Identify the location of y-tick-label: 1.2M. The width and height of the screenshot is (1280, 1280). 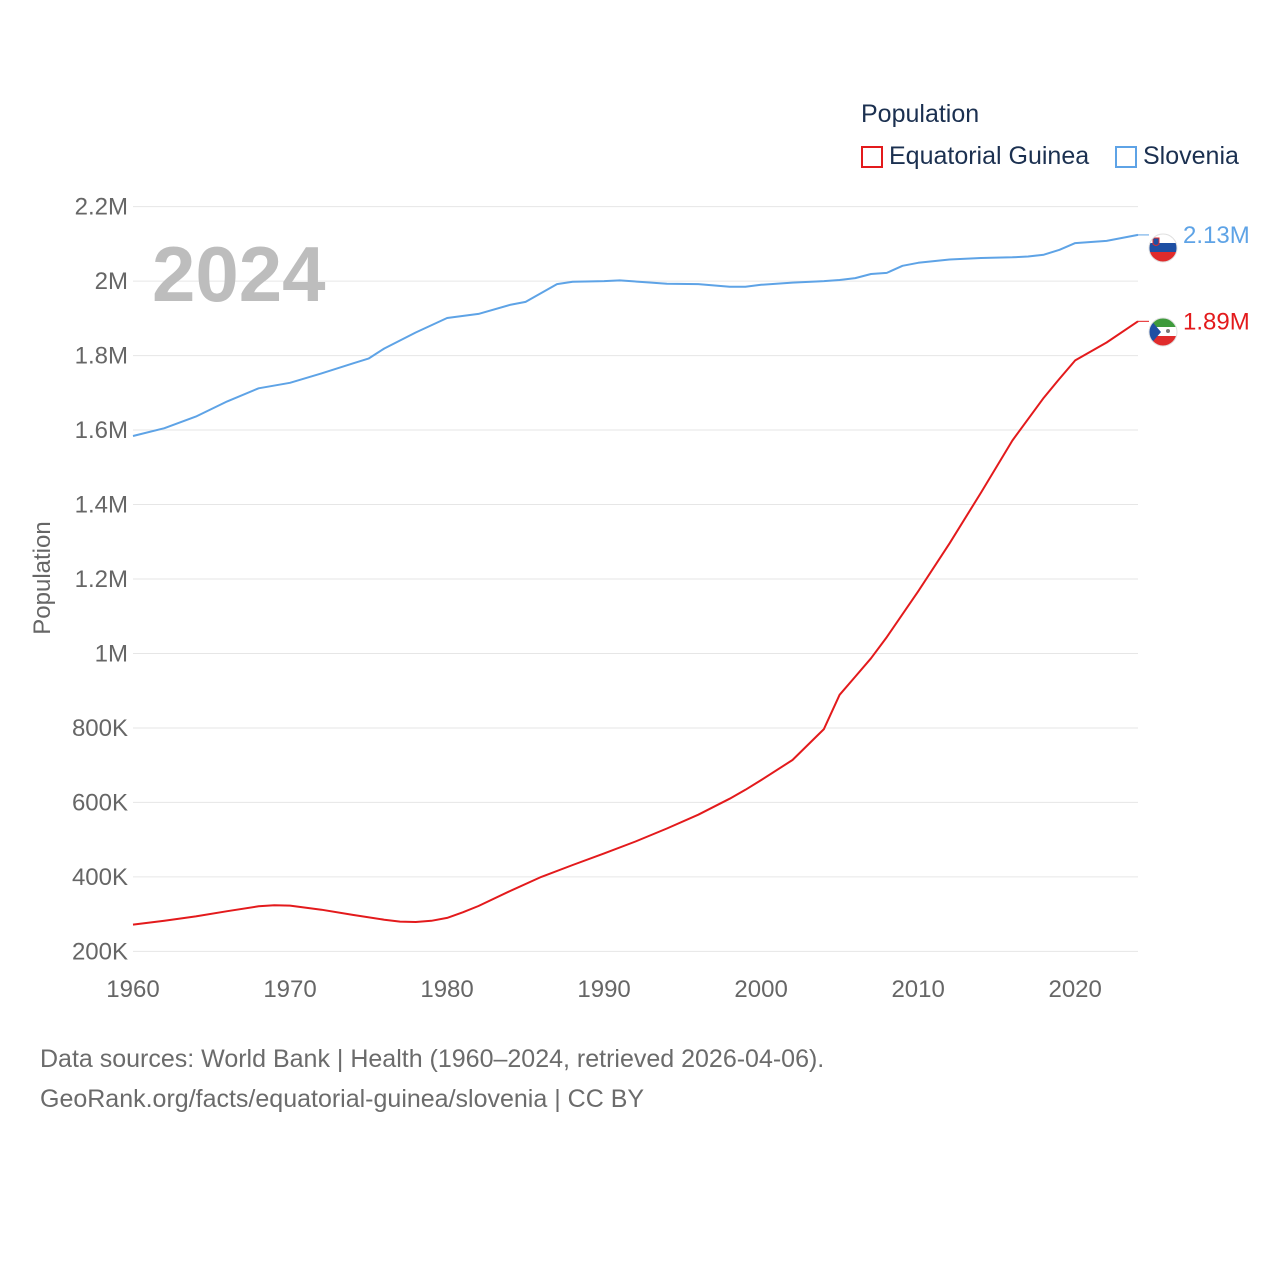
(101, 579).